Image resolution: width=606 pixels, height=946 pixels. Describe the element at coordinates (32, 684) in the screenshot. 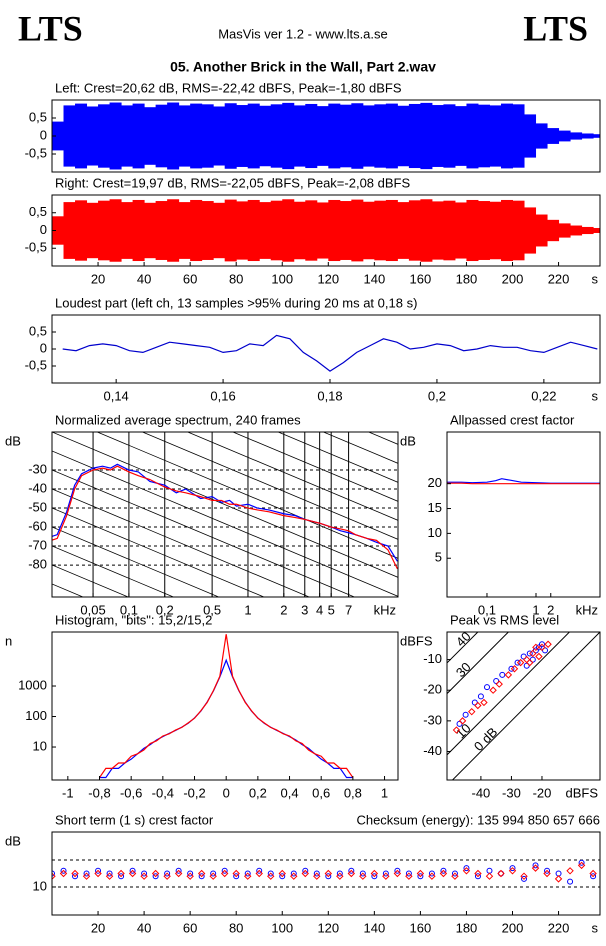

I see `y-tick-label: 1000` at that location.